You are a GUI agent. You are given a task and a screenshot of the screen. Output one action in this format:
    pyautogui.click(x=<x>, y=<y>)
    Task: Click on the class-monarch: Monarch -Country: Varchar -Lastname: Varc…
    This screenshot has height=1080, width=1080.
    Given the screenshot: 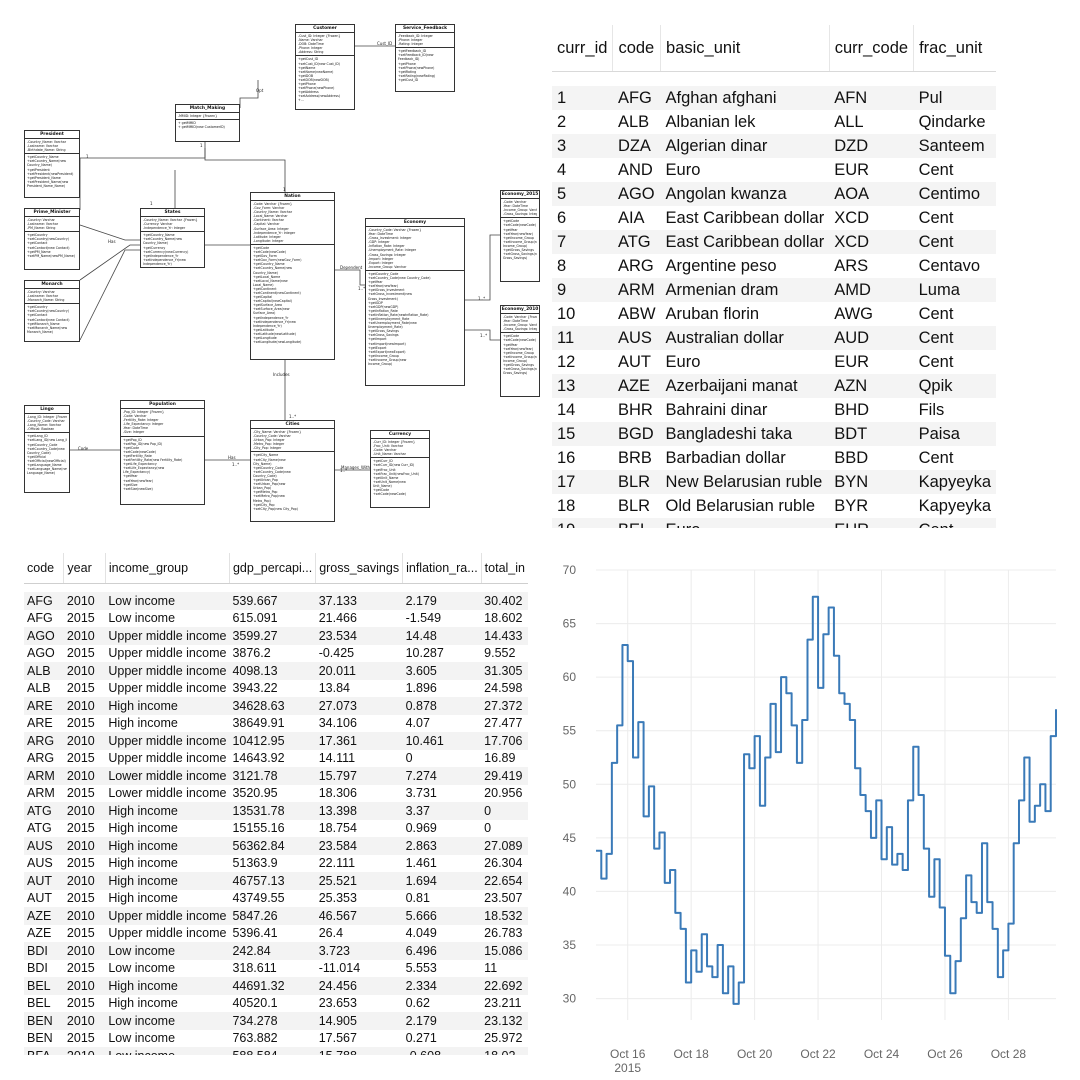 What is the action you would take?
    pyautogui.click(x=52, y=311)
    